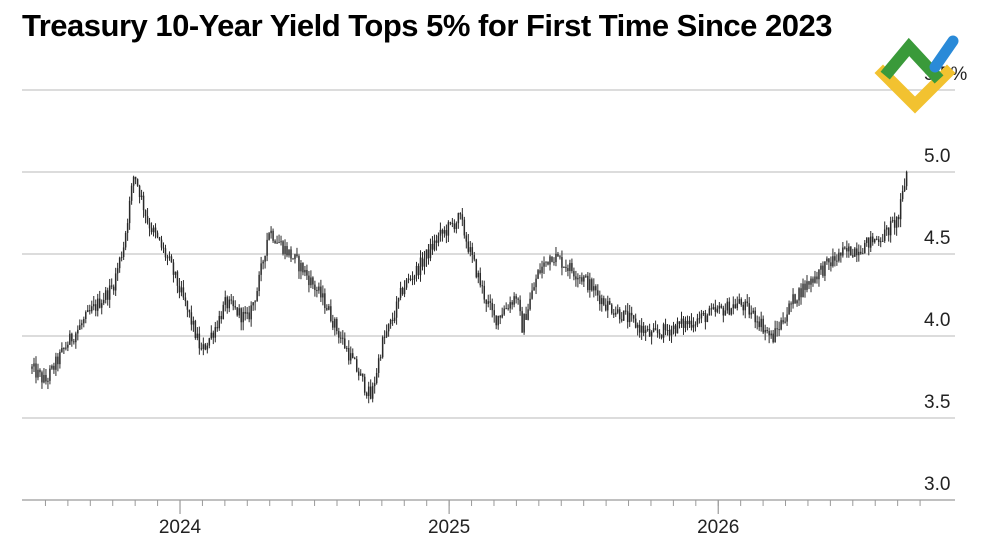  Describe the element at coordinates (944, 54) in the screenshot. I see `brand-logo-blue-bar` at that location.